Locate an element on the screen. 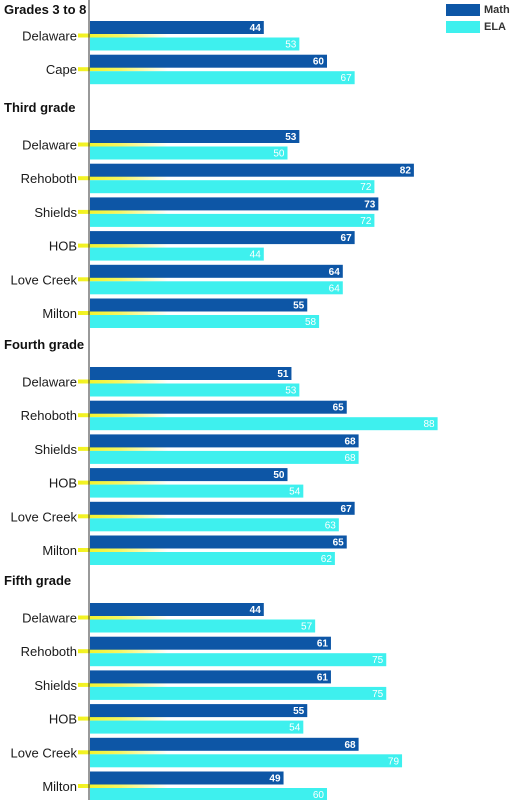  data-label-math: 73 is located at coordinates (370, 204).